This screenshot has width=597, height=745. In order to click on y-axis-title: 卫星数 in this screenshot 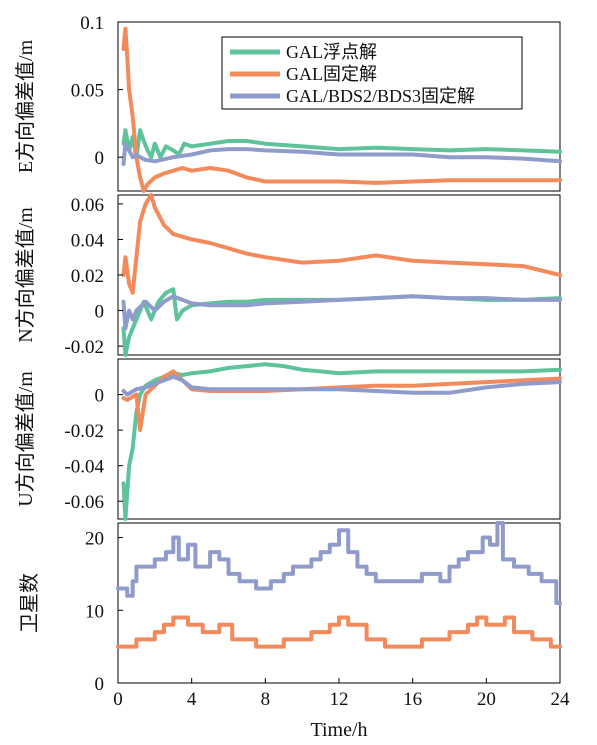, I will do `click(29, 603)`.